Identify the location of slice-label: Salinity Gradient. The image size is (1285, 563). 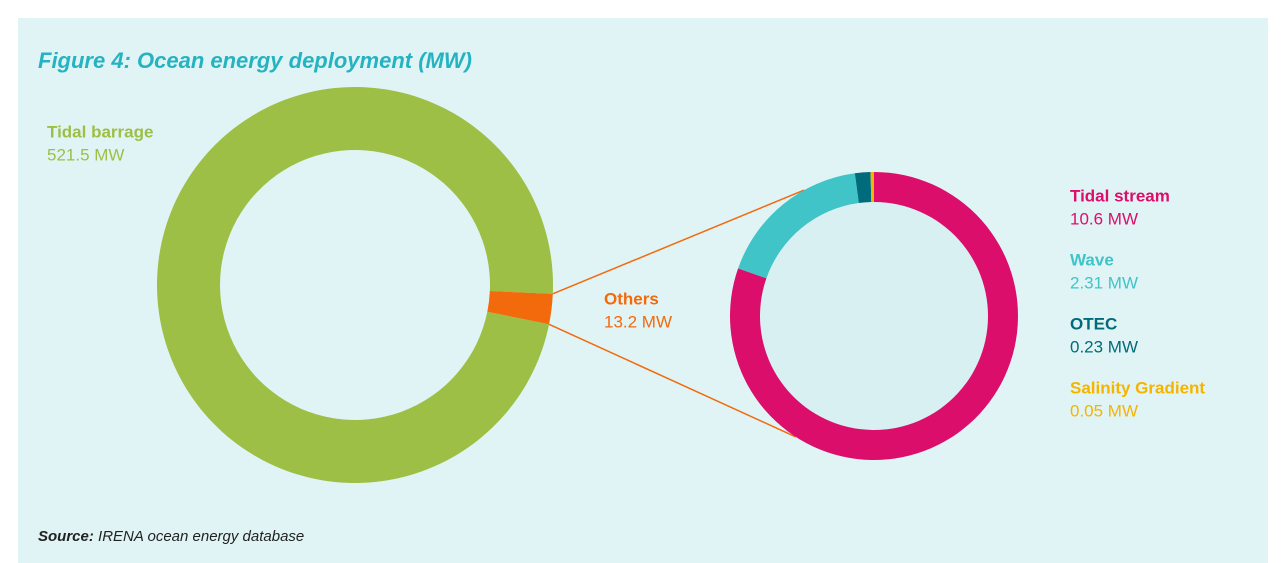
(1137, 387).